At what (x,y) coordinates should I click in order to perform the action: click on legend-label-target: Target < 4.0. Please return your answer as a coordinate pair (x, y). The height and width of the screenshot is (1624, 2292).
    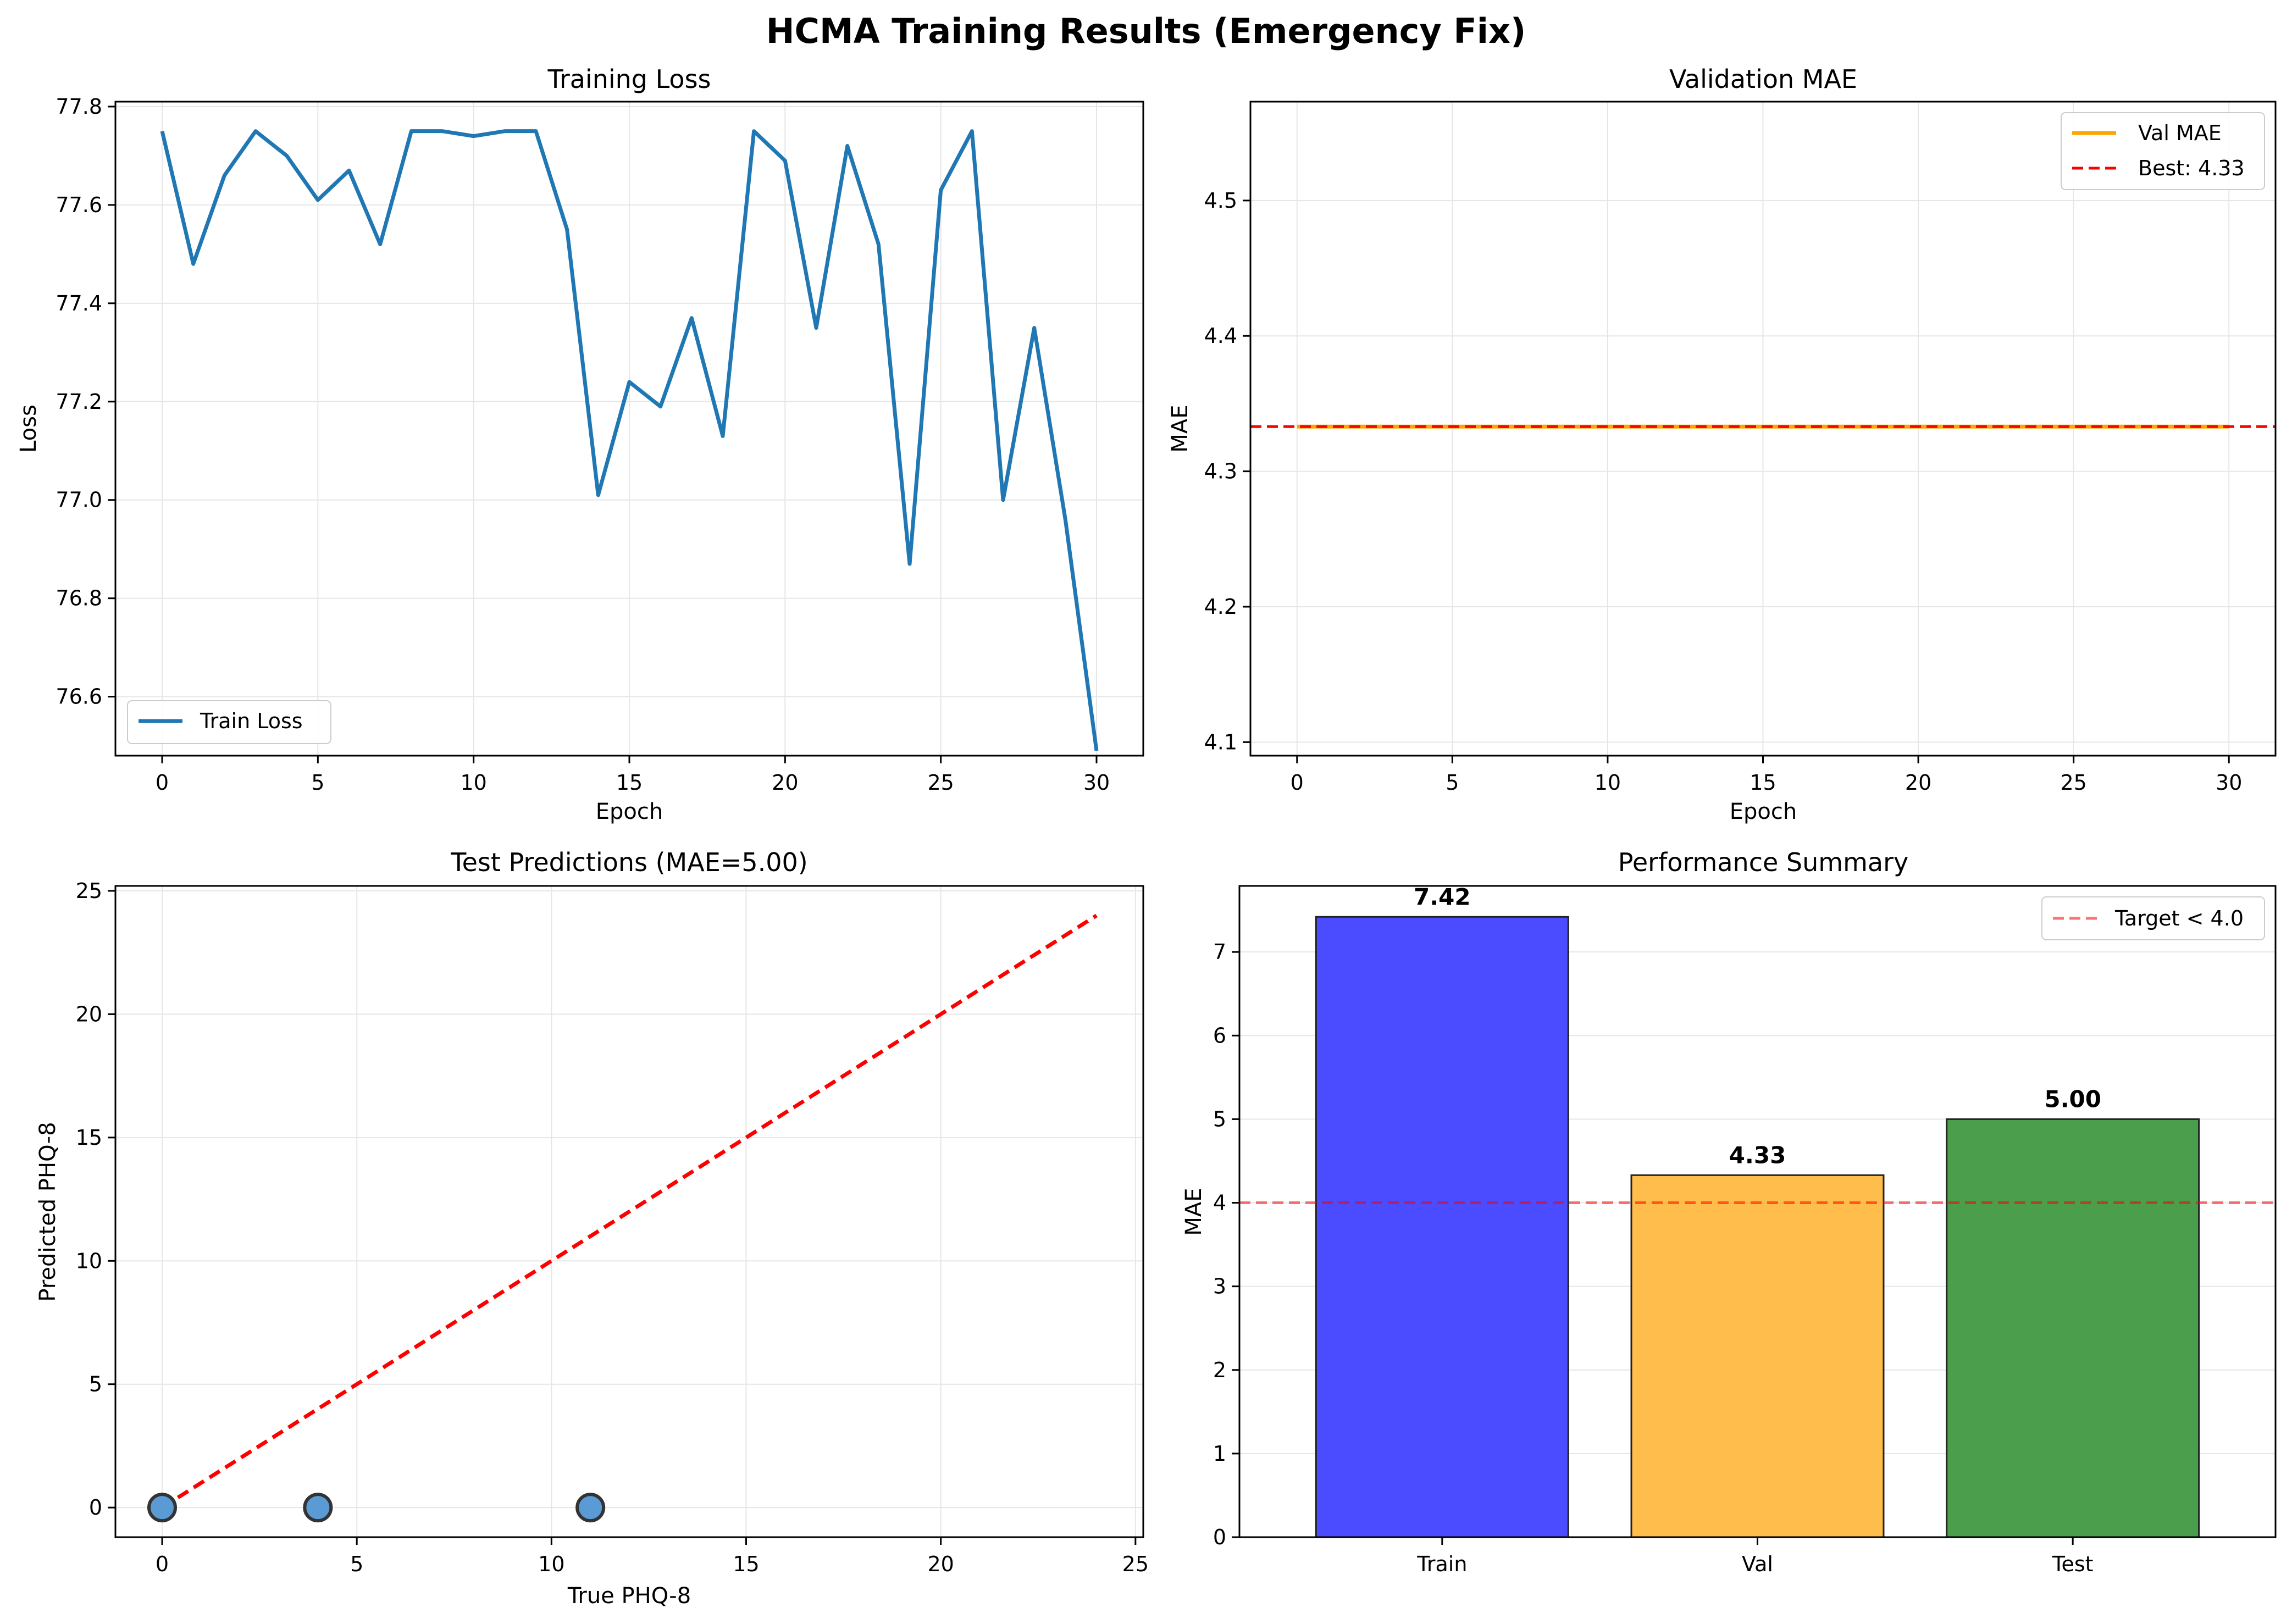
    Looking at the image, I should click on (2179, 918).